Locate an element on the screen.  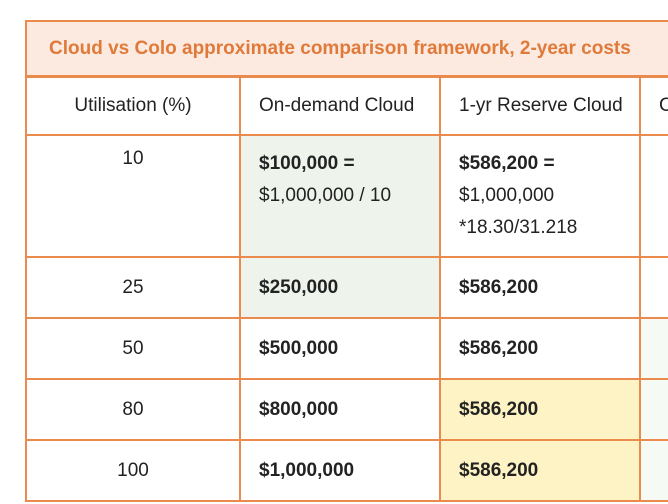
table-row: 25 $250,000 $586,200 is located at coordinates (346, 287).